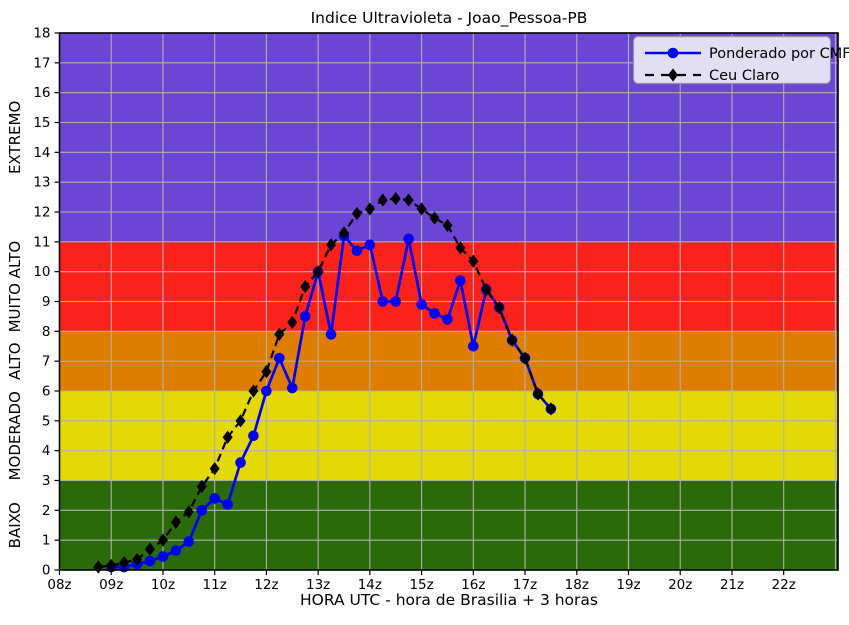 Image resolution: width=849 pixels, height=625 pixels. I want to click on x-tick-label-14z: 14z, so click(370, 585).